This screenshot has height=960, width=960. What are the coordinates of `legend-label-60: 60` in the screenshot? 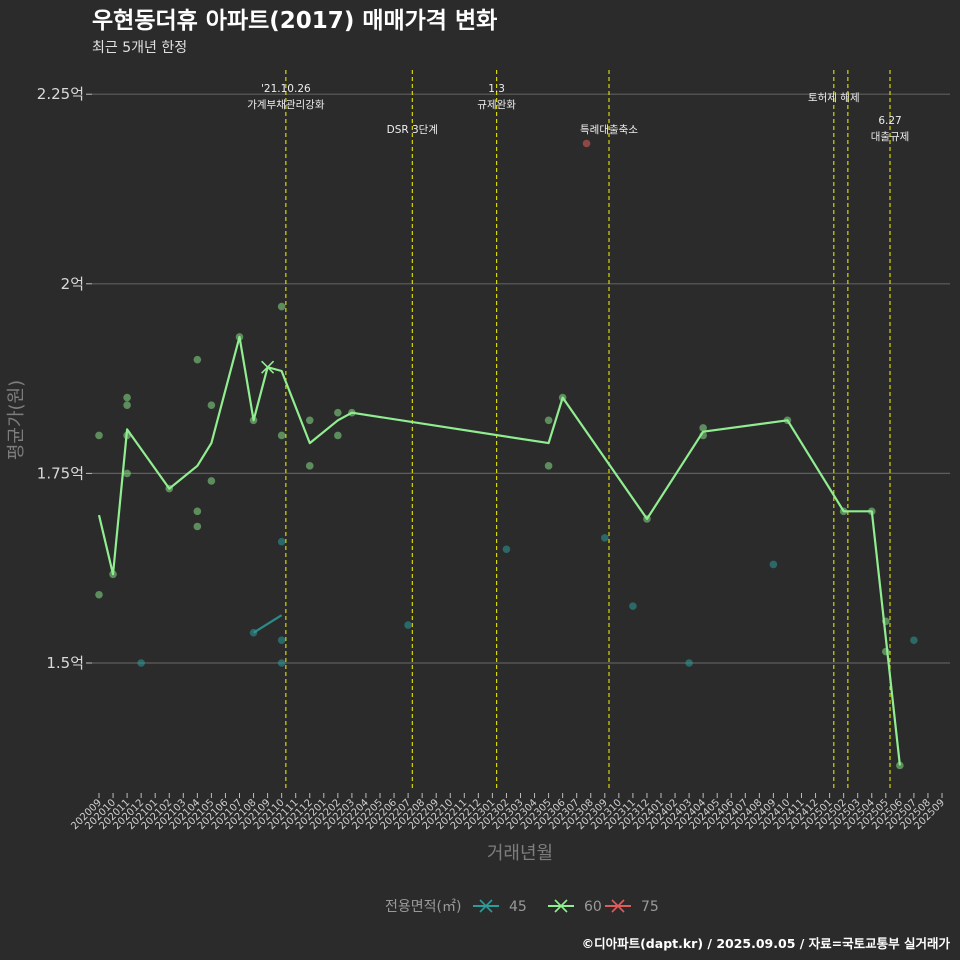 It's located at (593, 907).